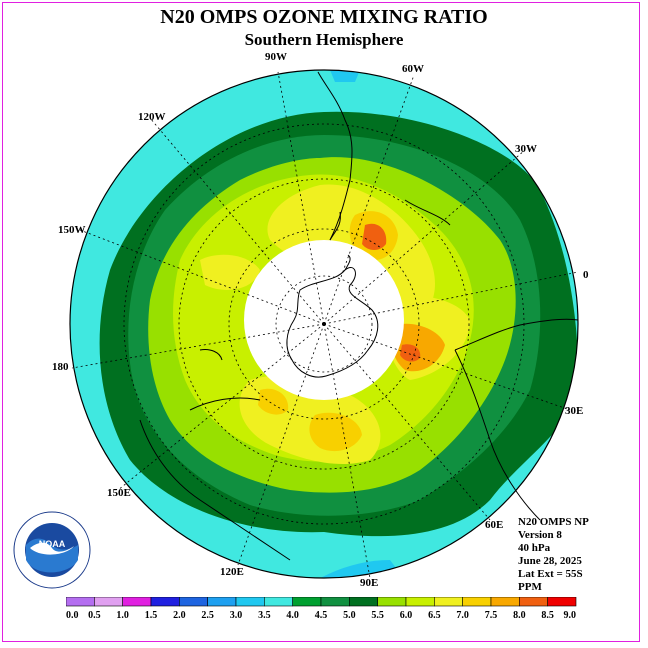 The width and height of the screenshot is (648, 648). Describe the element at coordinates (321, 615) in the screenshot. I see `colorbar-tick-label: 4.5` at that location.